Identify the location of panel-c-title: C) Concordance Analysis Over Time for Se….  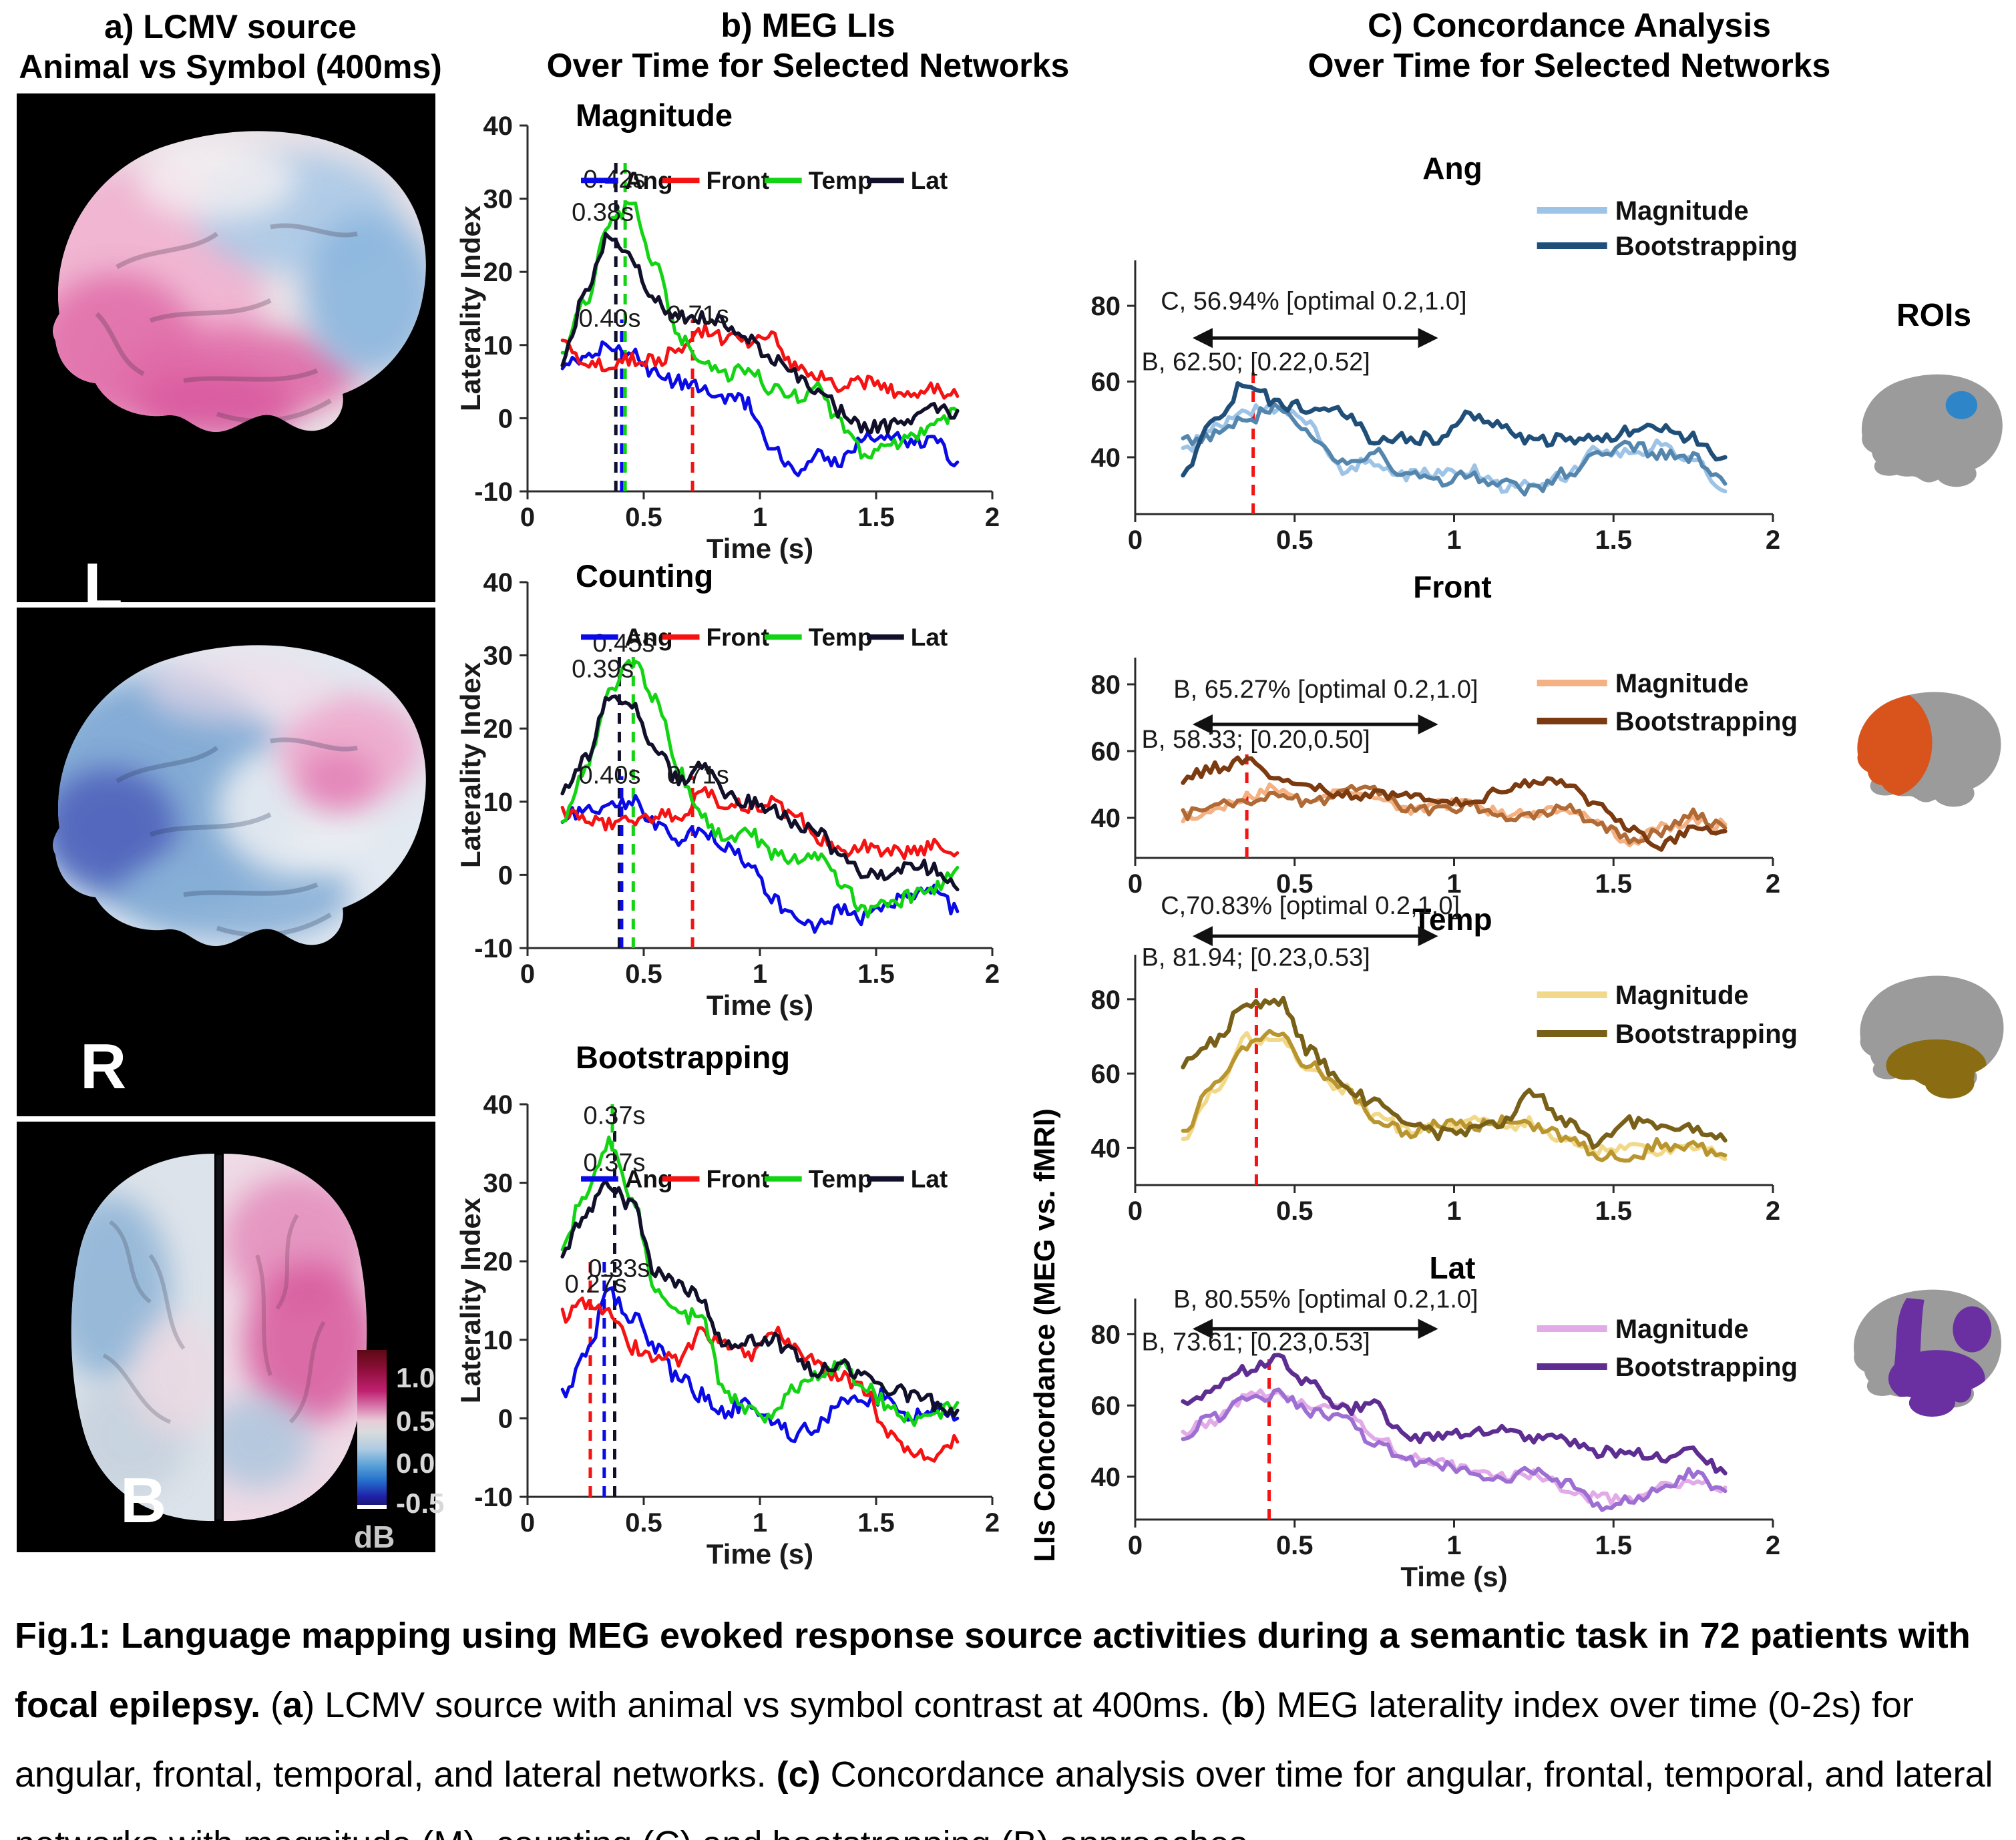
(1569, 45).